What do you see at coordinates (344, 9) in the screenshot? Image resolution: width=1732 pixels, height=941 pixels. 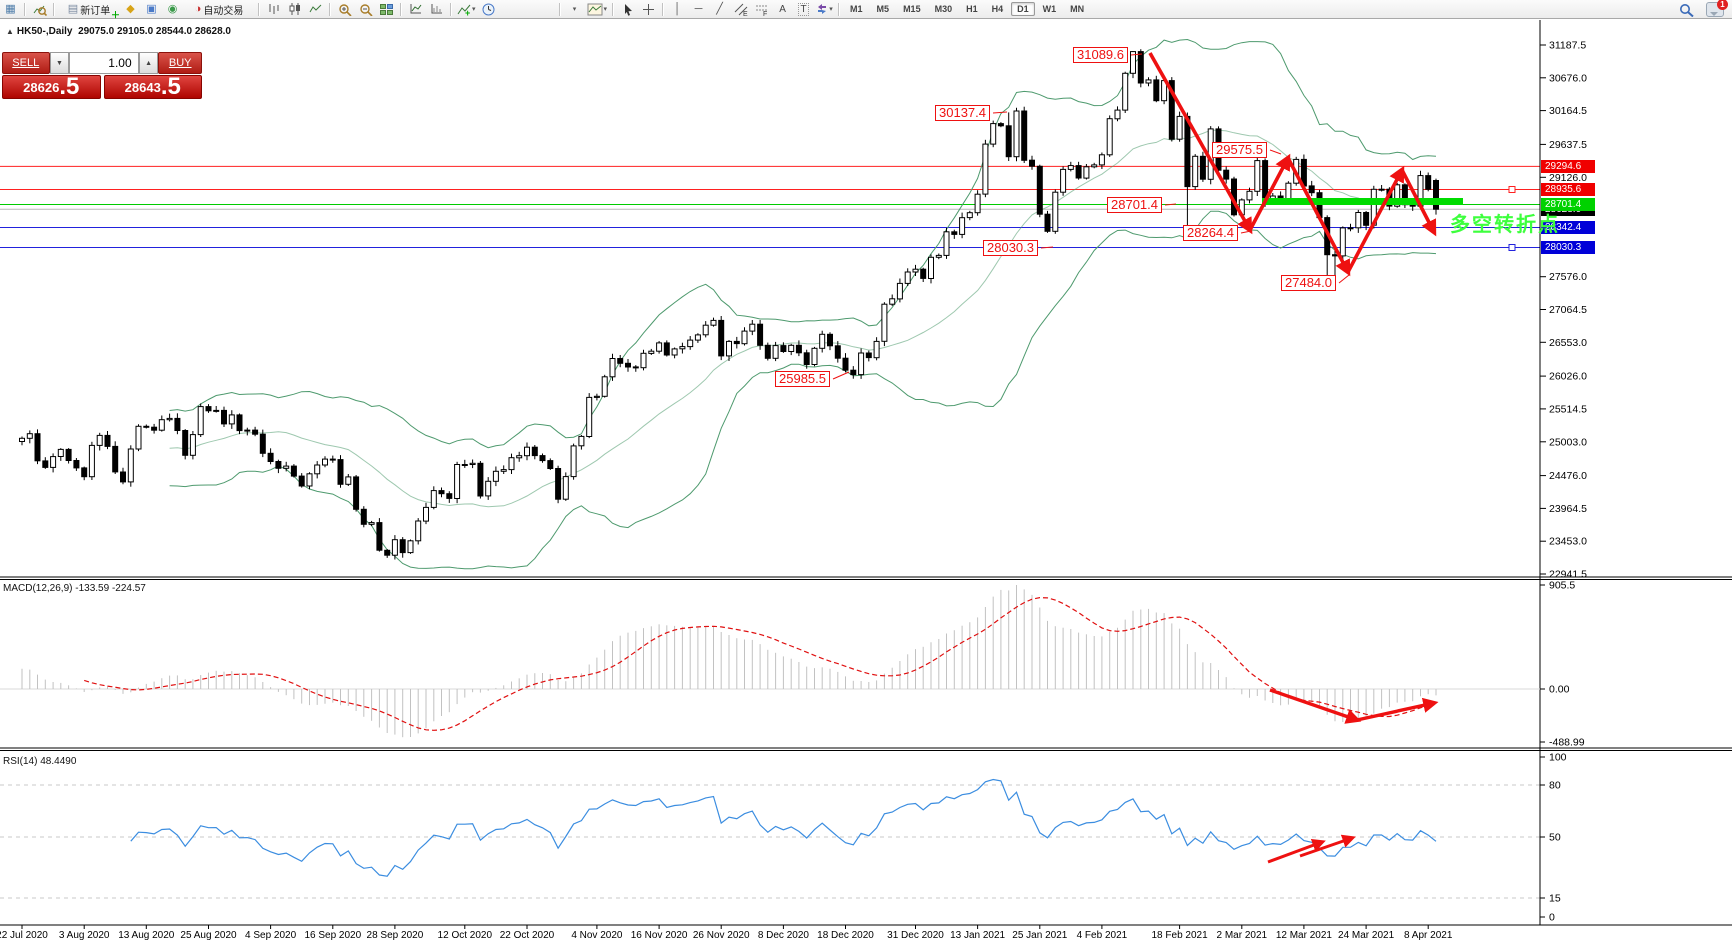 I see `zoom-in-icon` at bounding box center [344, 9].